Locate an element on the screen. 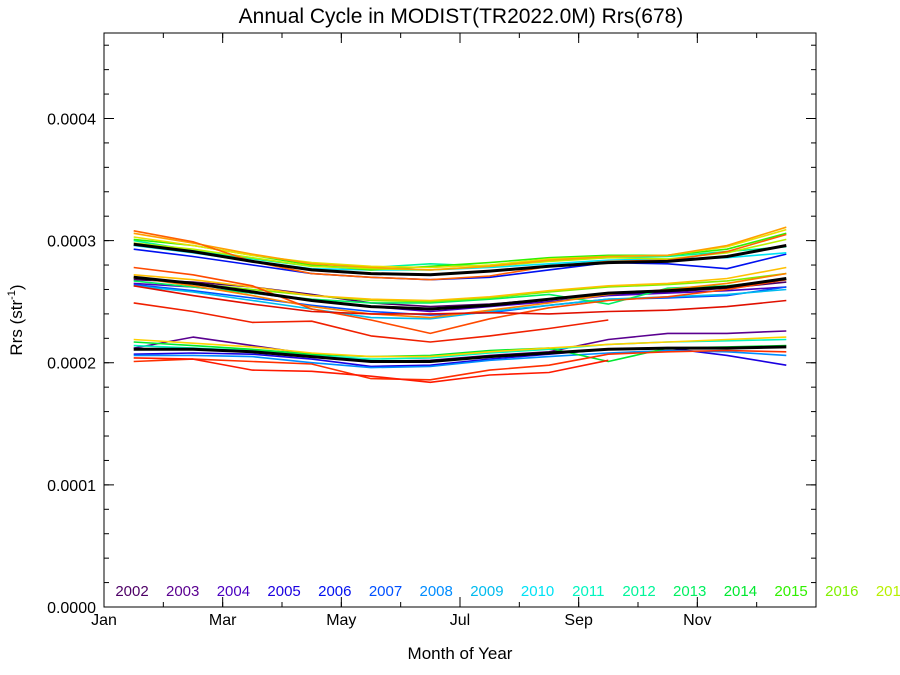 This screenshot has width=900, height=675. y-tick-label: 0.0001 is located at coordinates (71, 486).